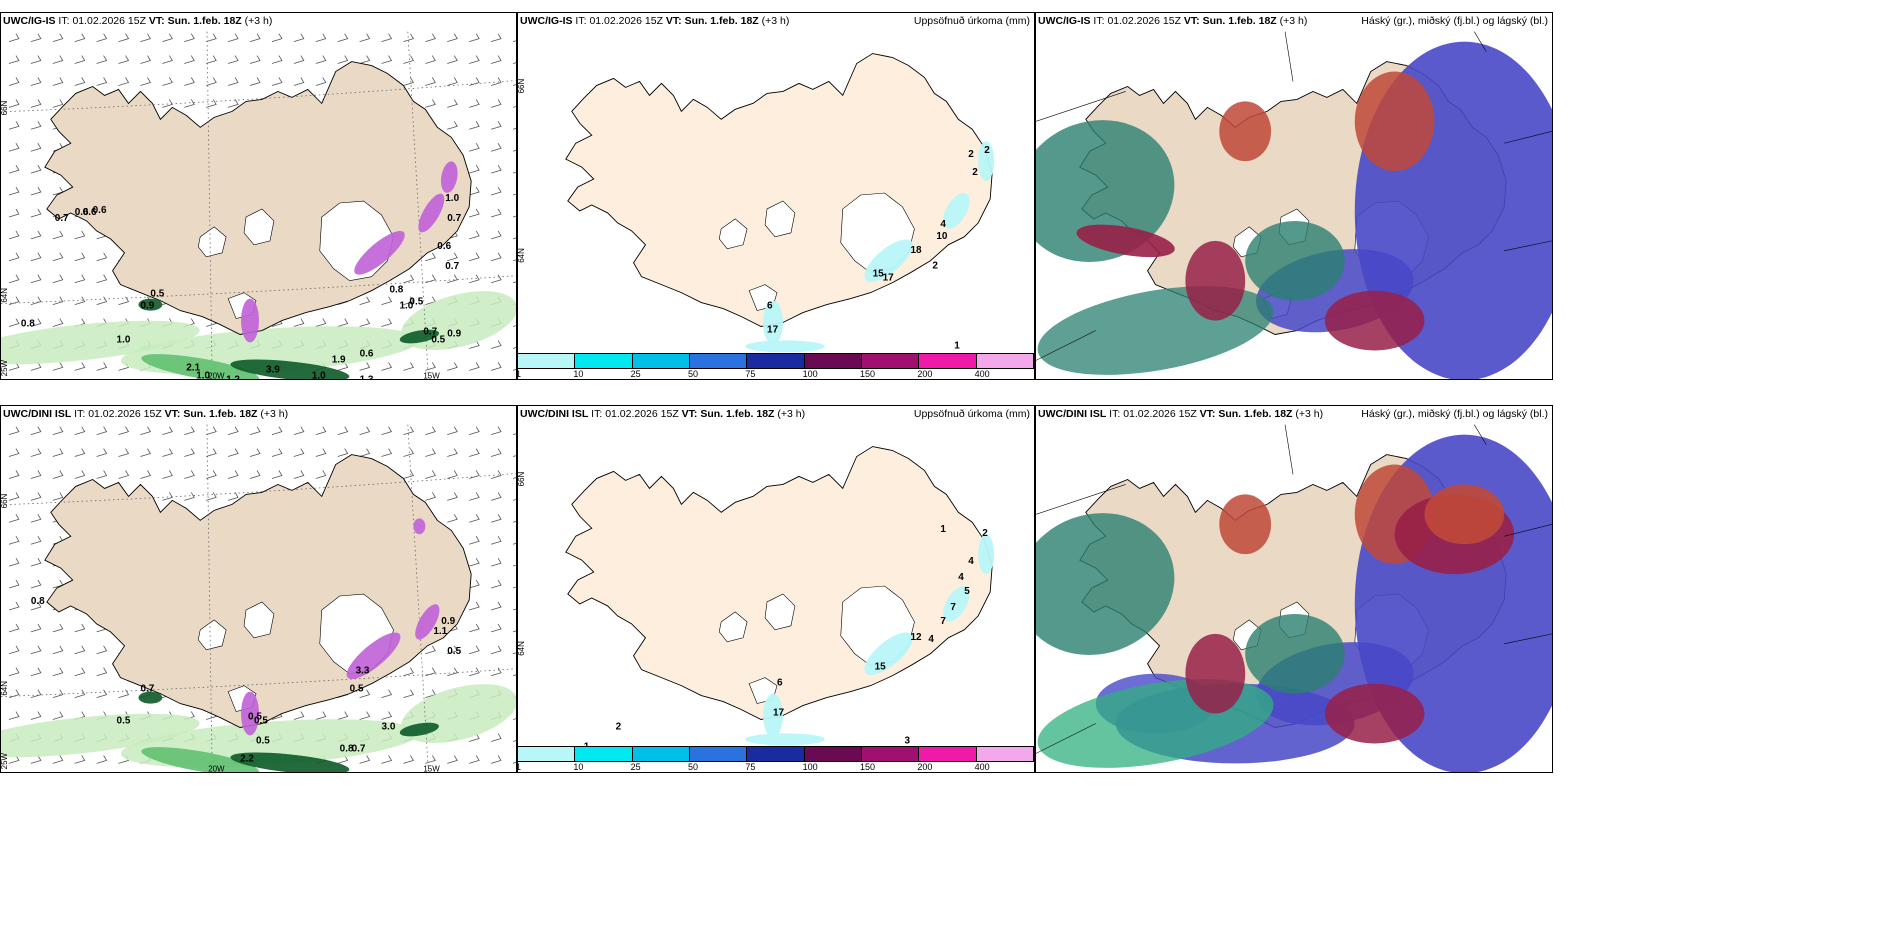  What do you see at coordinates (1294, 603) in the screenshot?
I see `cloud-field` at bounding box center [1294, 603].